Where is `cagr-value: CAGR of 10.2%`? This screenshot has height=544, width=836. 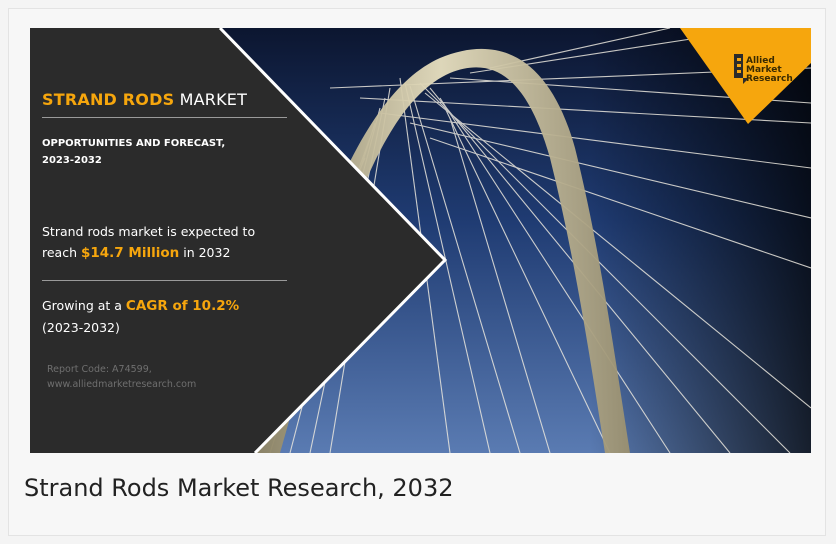 cagr-value: CAGR of 10.2% is located at coordinates (182, 306).